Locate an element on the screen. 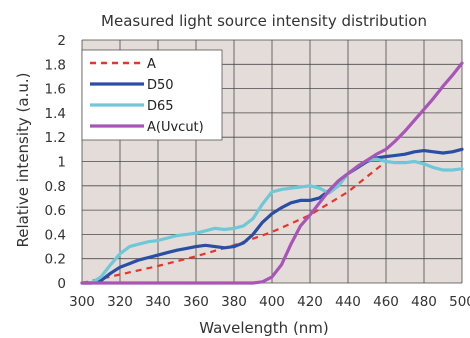 The height and width of the screenshot is (338, 470). x-axis-title: Wavelength (nm) is located at coordinates (264, 328).